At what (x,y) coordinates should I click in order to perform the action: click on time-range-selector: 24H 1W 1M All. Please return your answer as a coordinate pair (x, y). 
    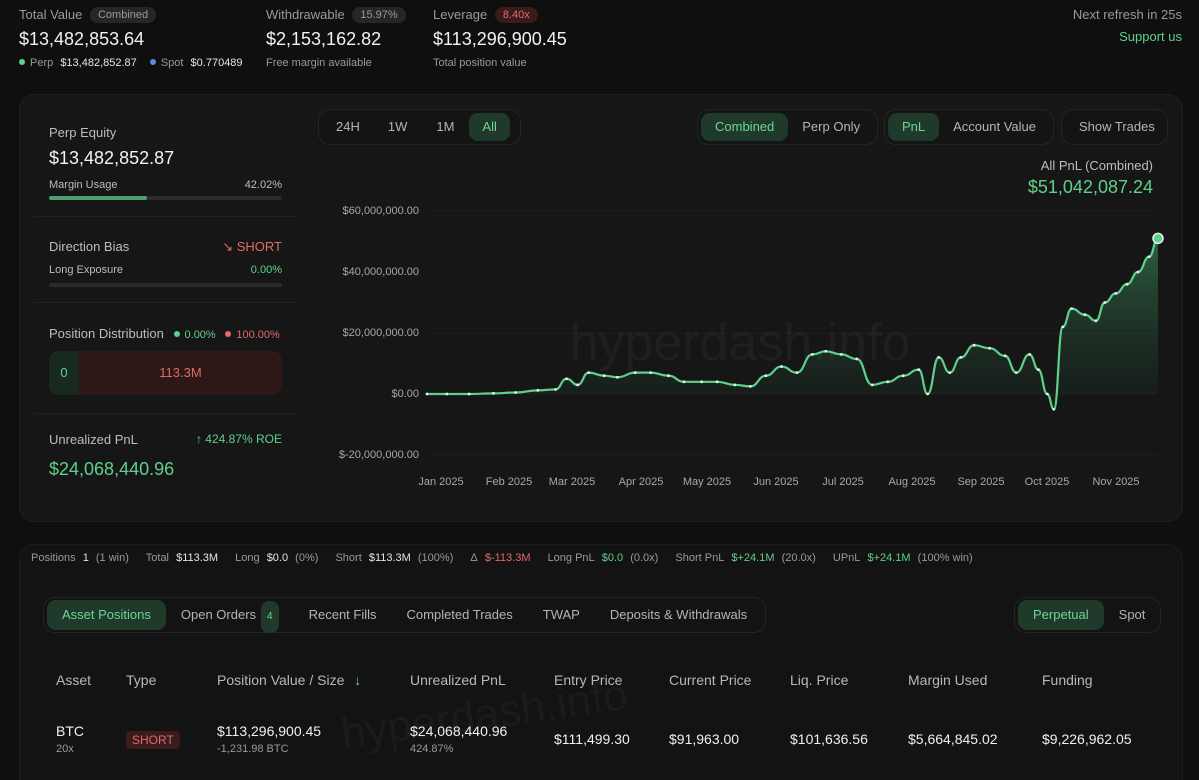
    Looking at the image, I should click on (419, 127).